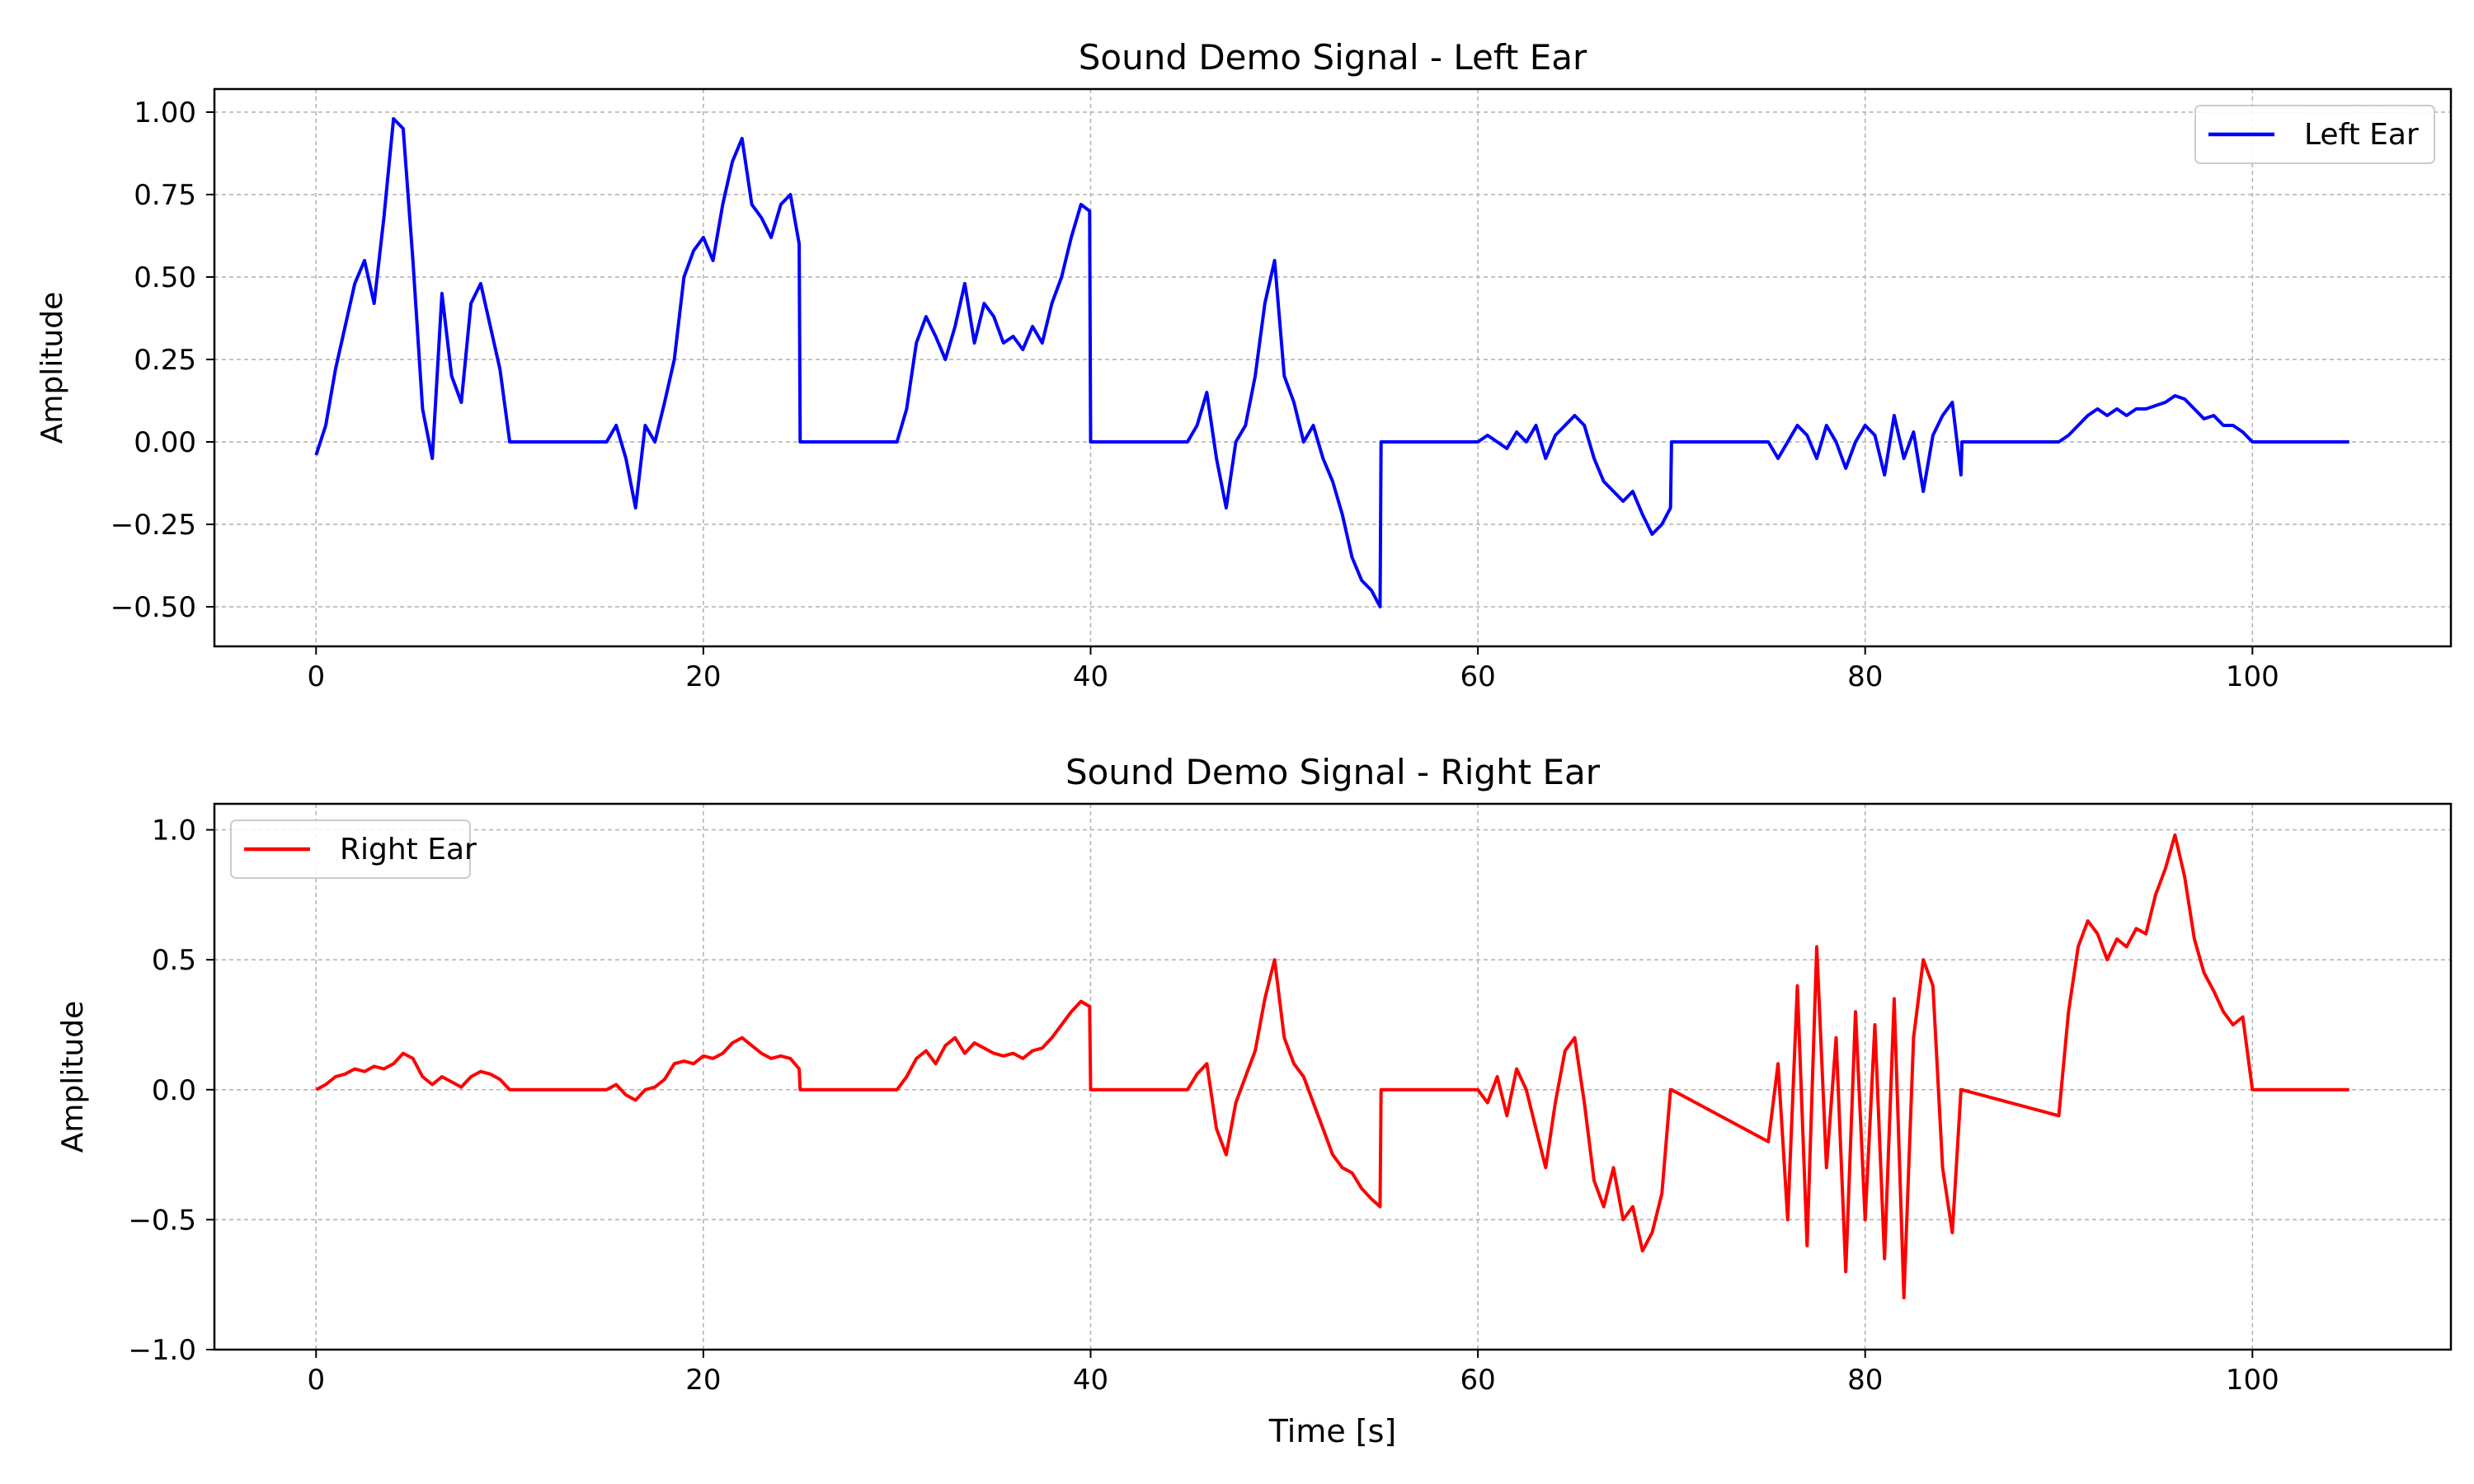 This screenshot has width=2474, height=1484. Describe the element at coordinates (73, 1077) in the screenshot. I see `right-ear-ylabel: Amplitude` at that location.